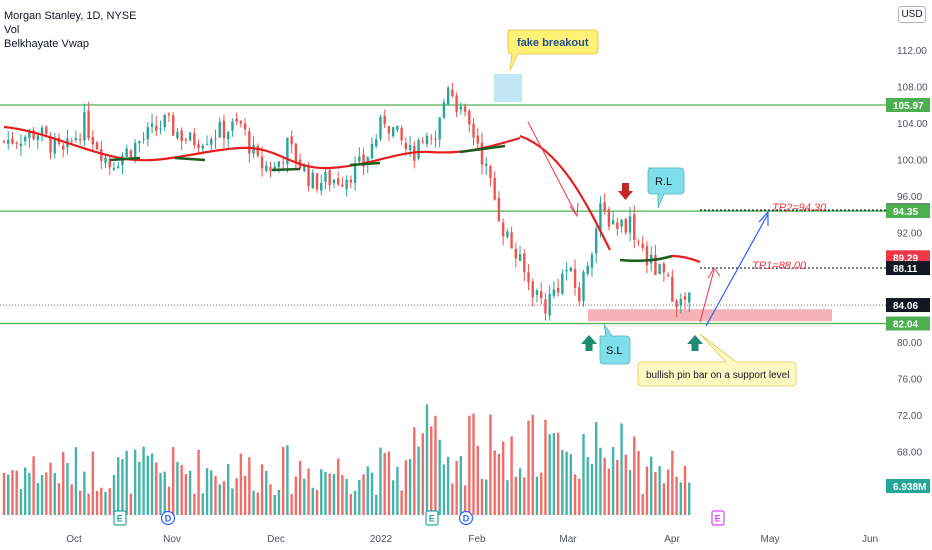 This screenshot has width=932, height=550. What do you see at coordinates (46, 44) in the screenshot?
I see `indicator-legend: Belkhayate Vwap` at bounding box center [46, 44].